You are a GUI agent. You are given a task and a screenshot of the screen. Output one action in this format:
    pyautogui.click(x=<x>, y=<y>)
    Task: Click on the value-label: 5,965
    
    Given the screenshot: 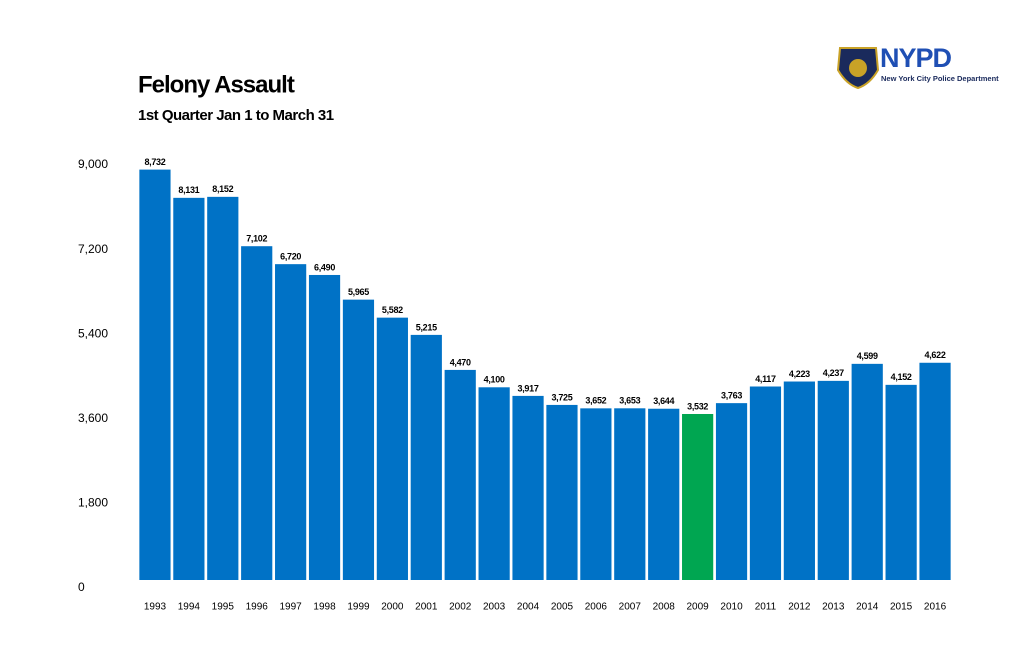 What is the action you would take?
    pyautogui.click(x=358, y=292)
    